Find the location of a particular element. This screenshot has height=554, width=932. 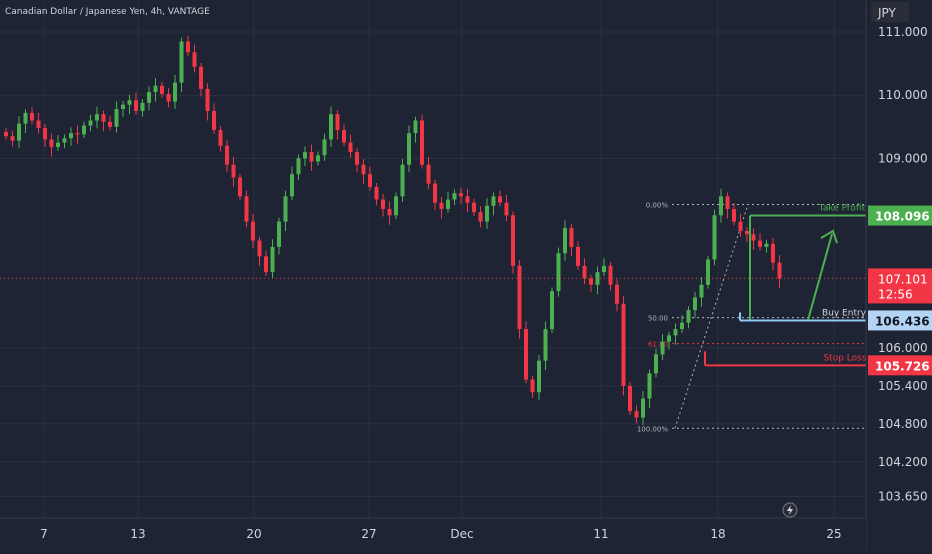

currency-badge is located at coordinates (890, 12).